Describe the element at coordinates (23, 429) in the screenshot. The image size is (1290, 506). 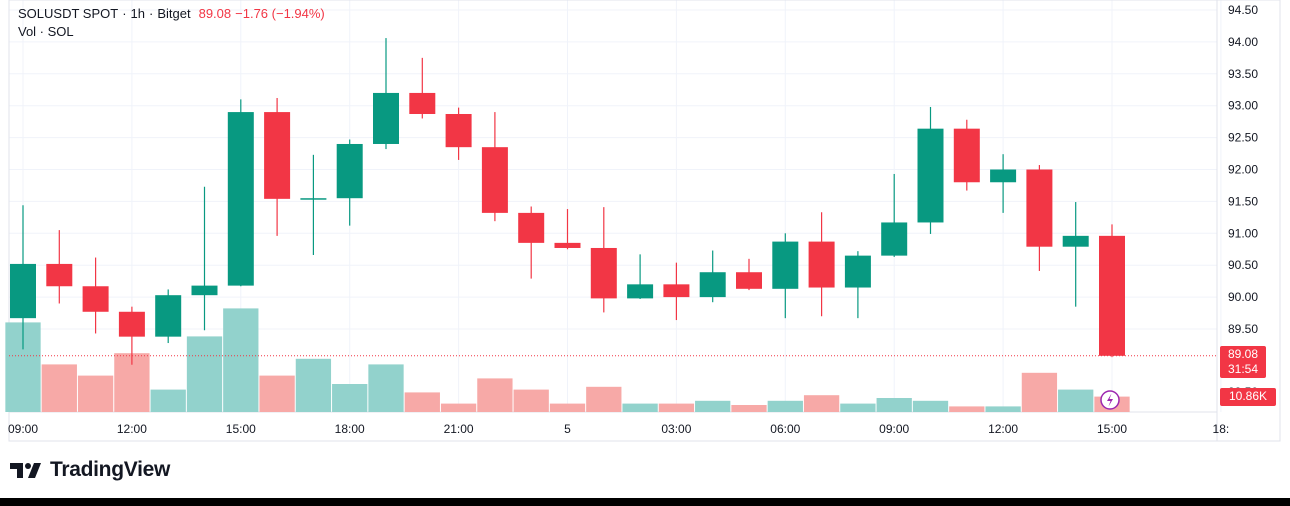
I see `time-tick-label: 09:00` at that location.